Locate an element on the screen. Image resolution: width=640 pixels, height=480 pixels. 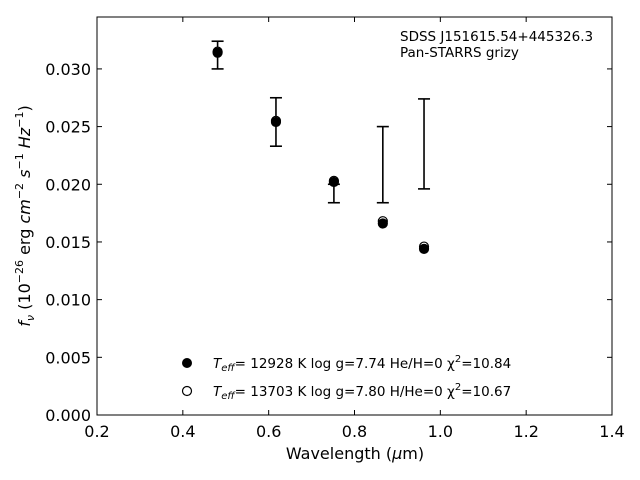
y-tick-label: 0.005 is located at coordinates (68, 357).